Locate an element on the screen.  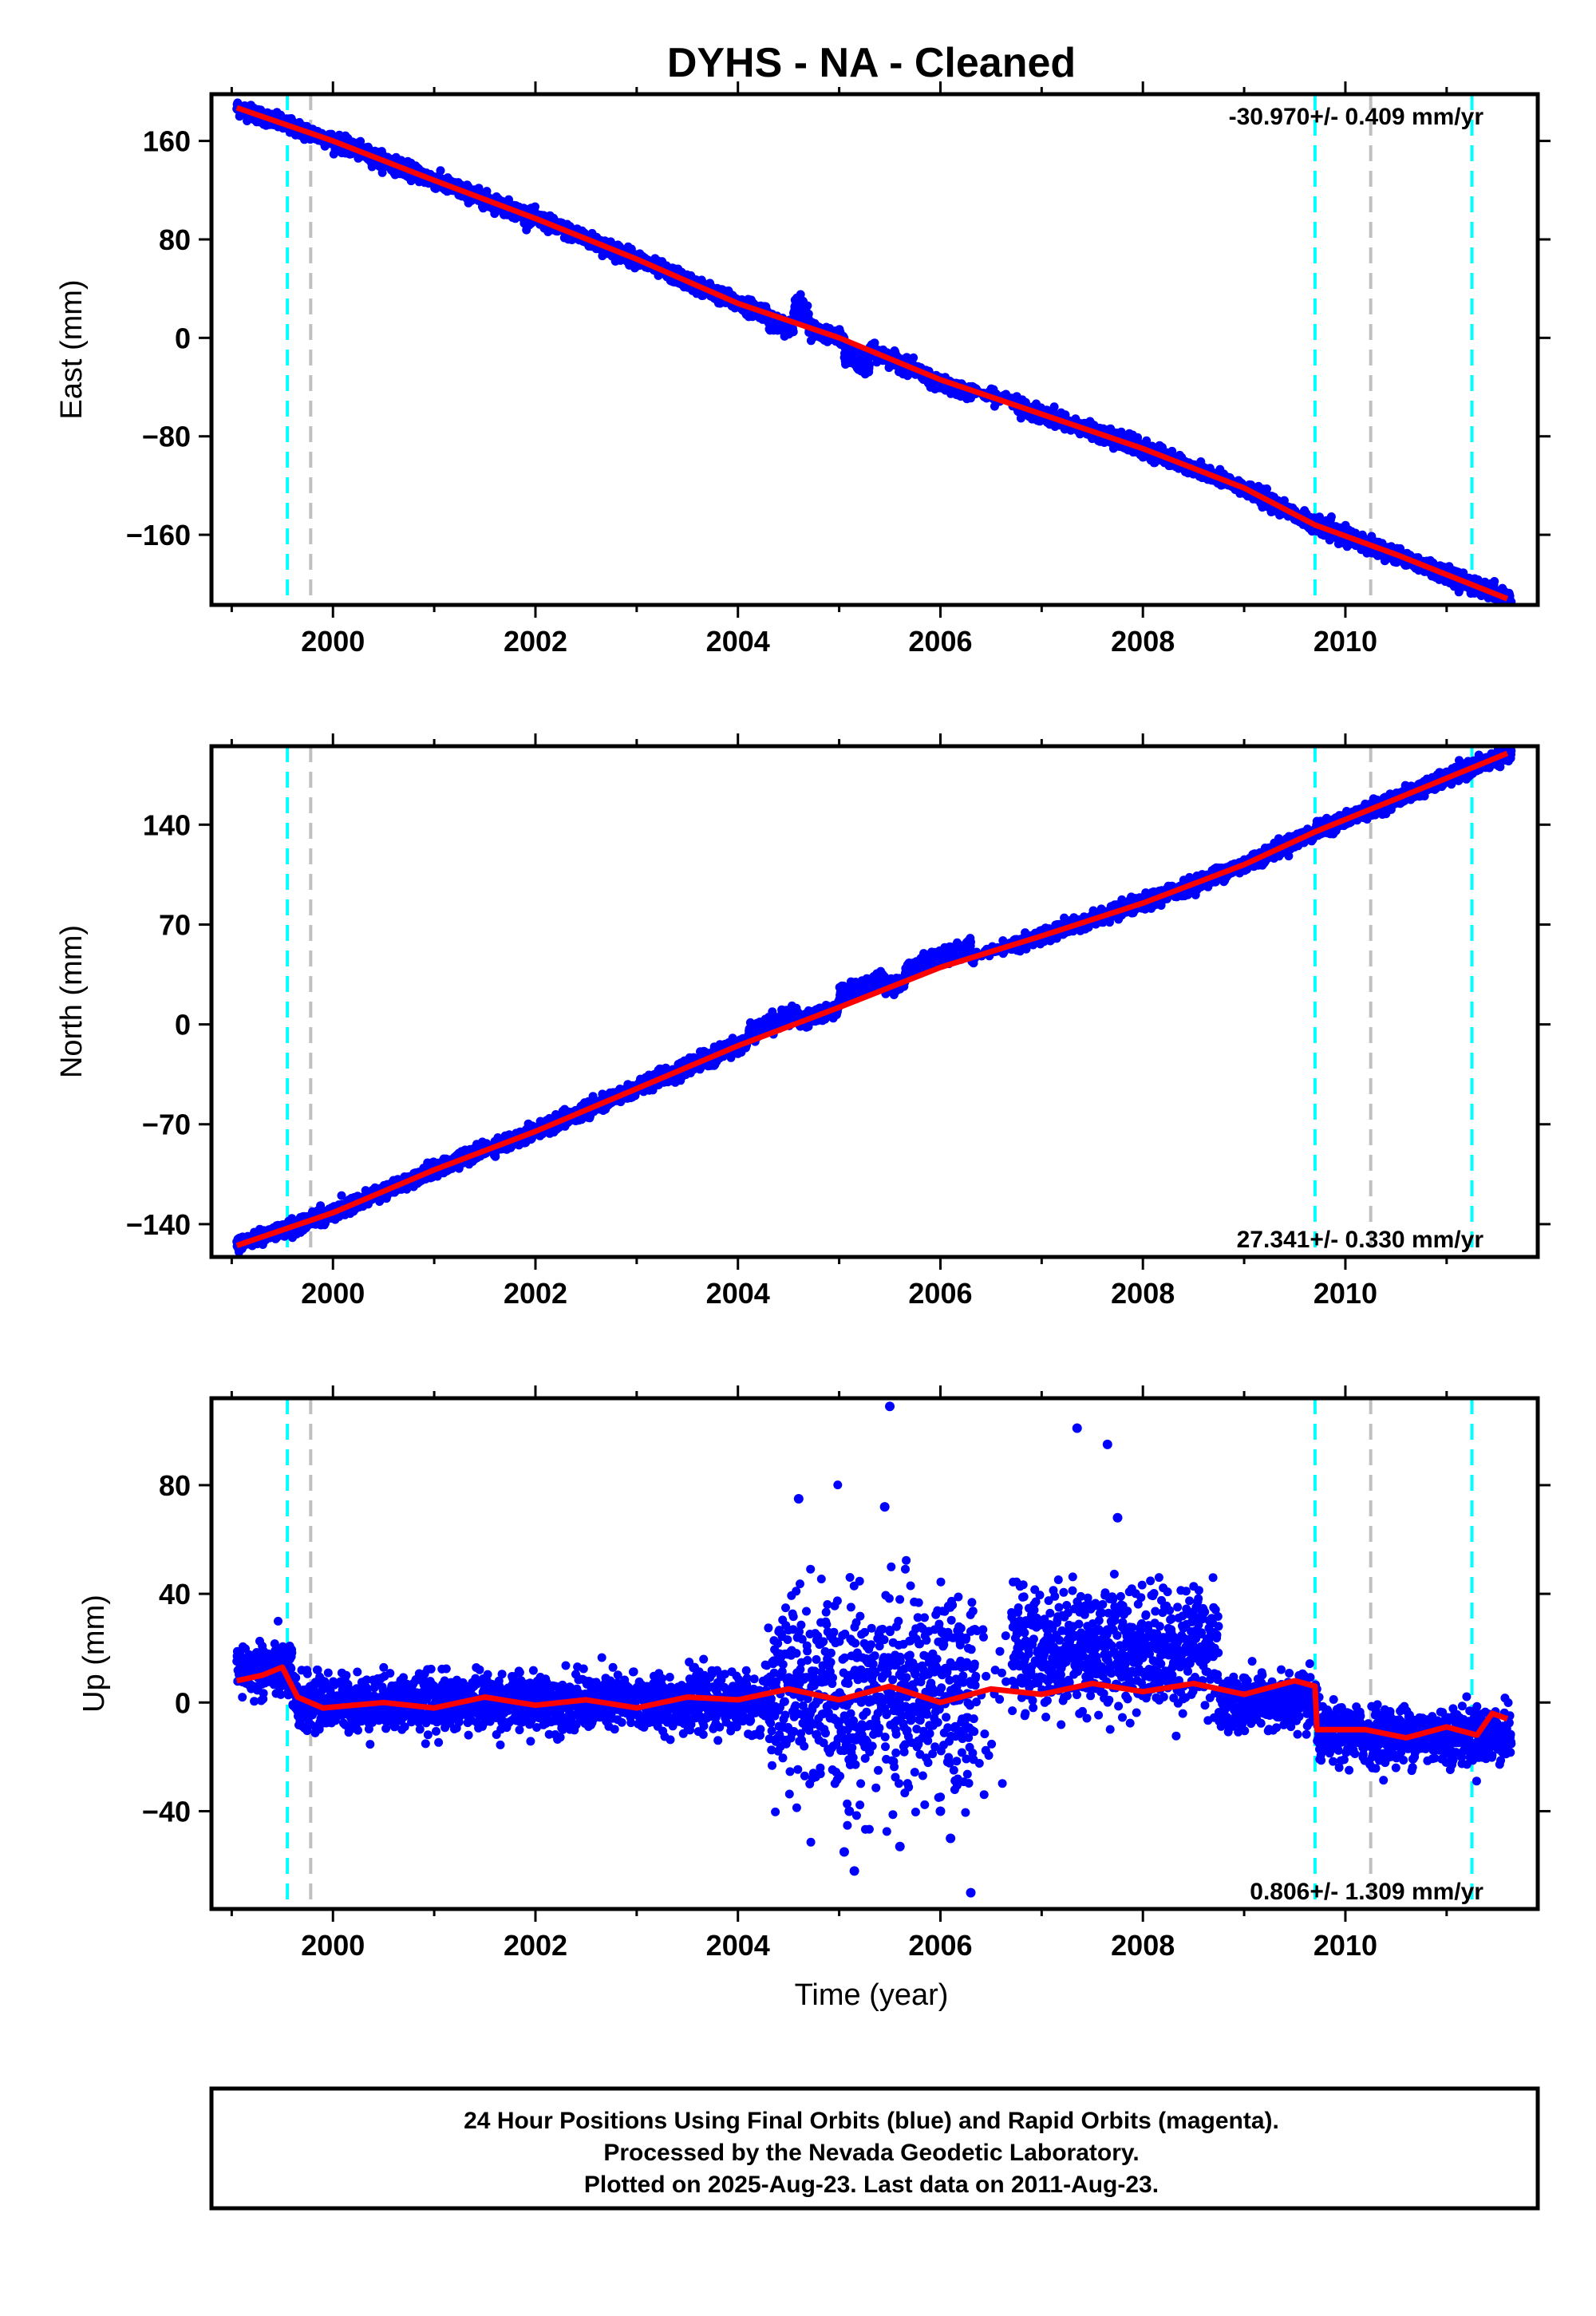
y-tick-label: 160 is located at coordinates (167, 141).